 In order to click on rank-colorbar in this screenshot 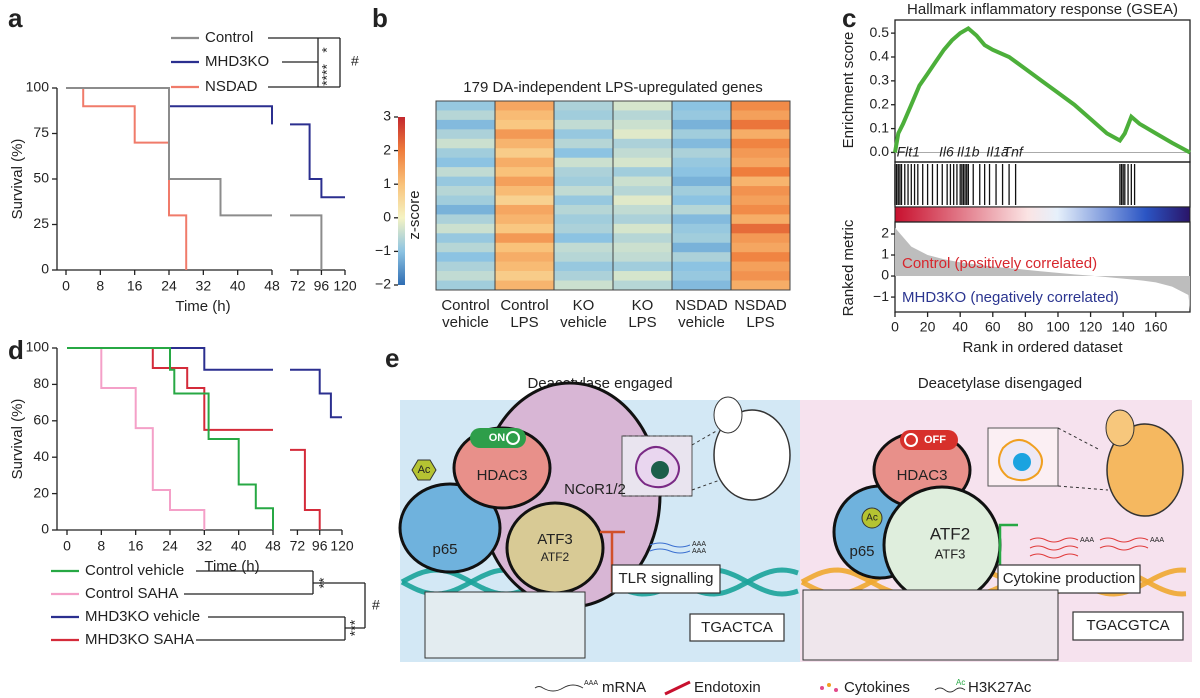, I will do `click(1042, 214)`.